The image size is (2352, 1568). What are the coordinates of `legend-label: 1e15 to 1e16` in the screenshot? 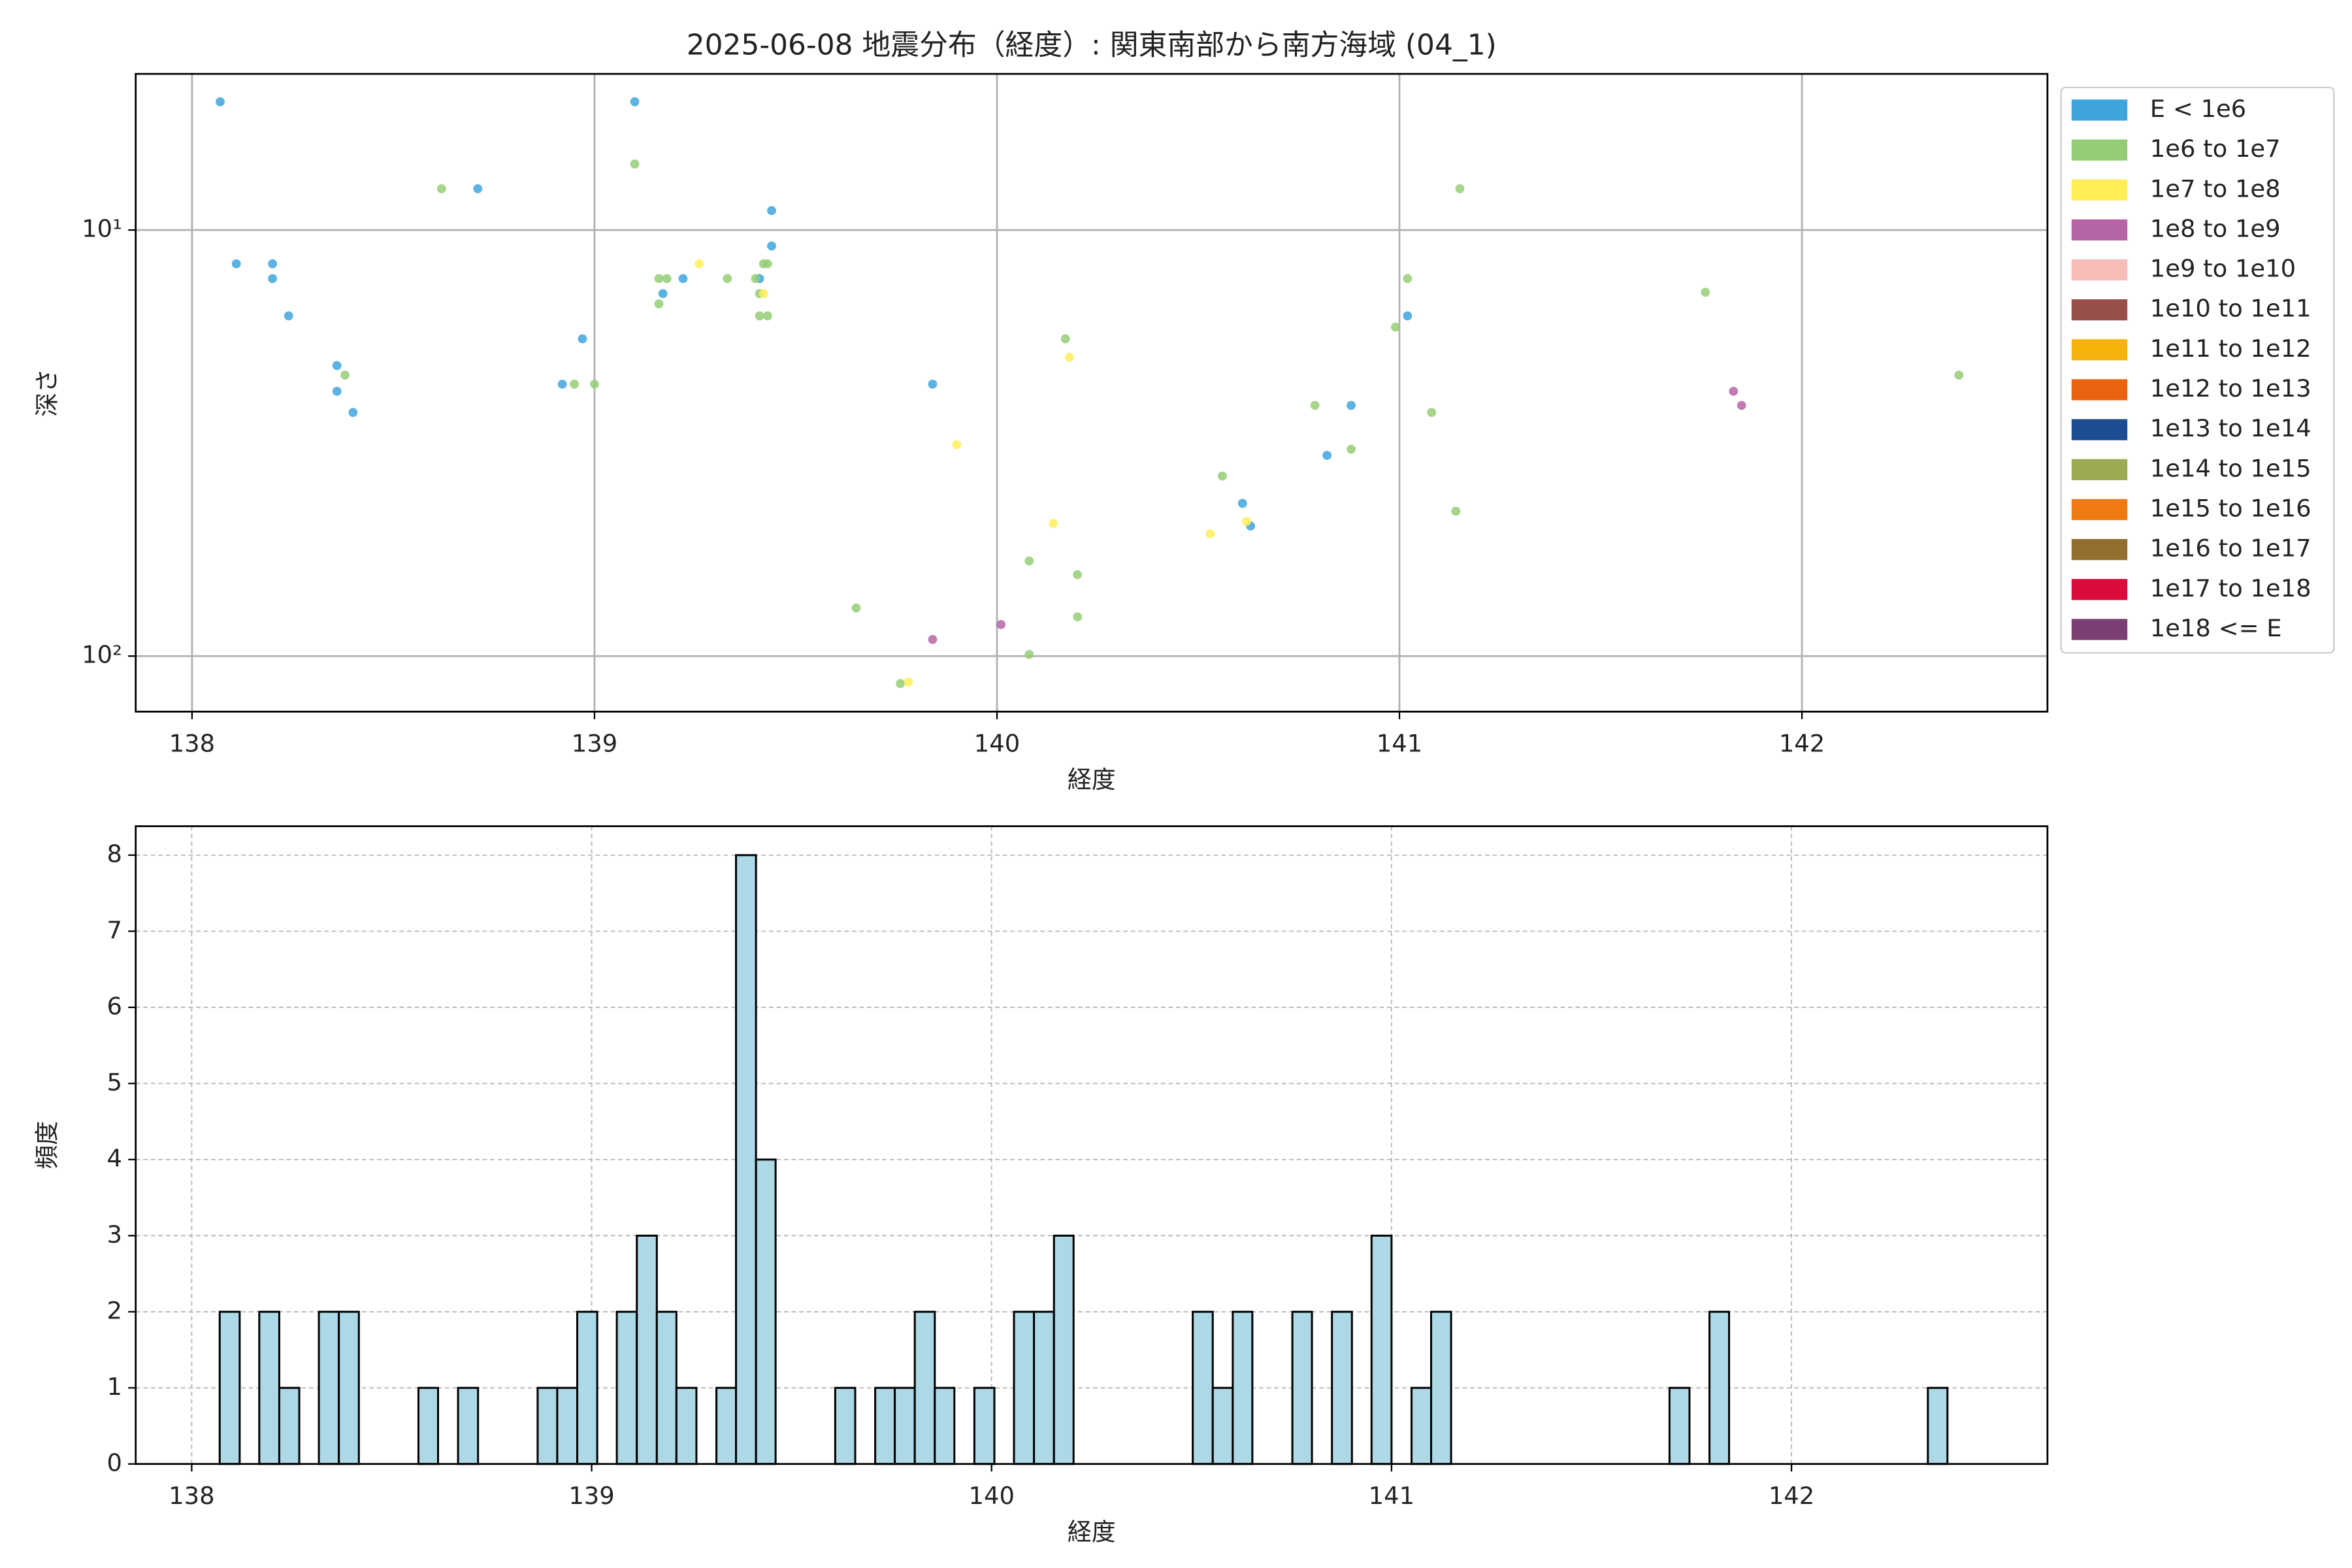 It's located at (2230, 509).